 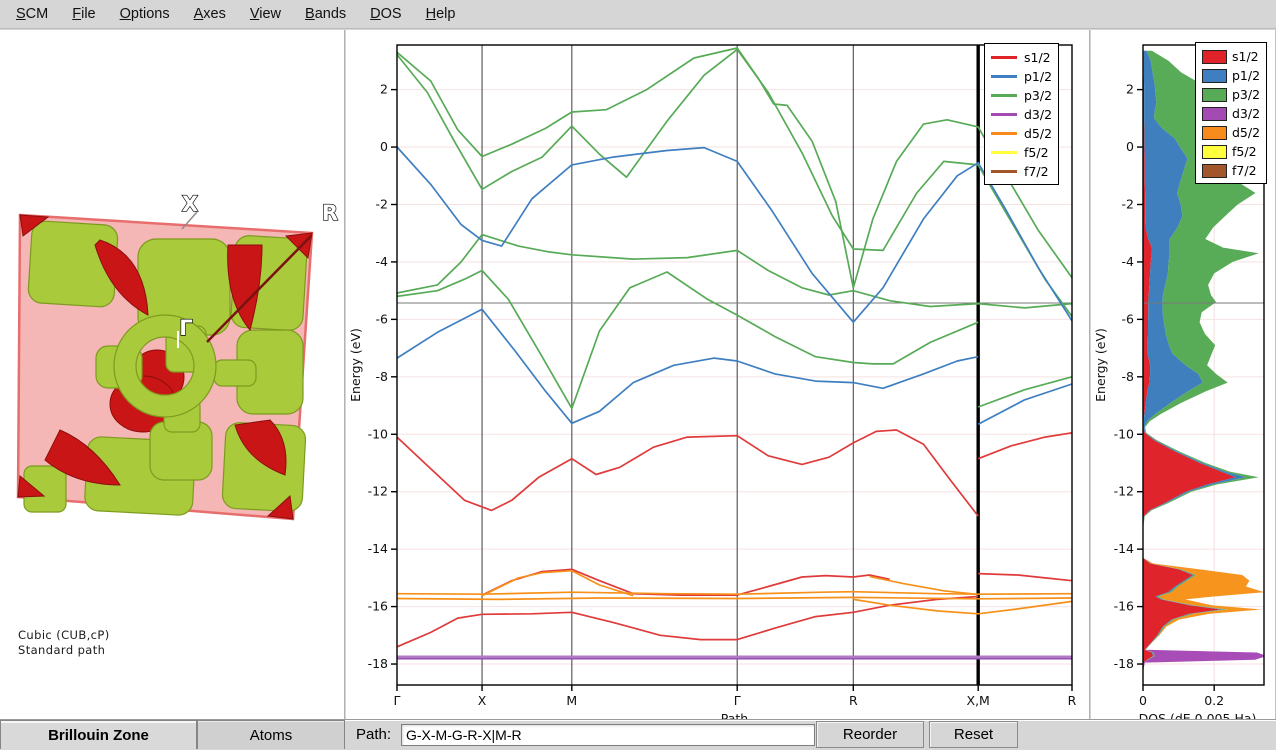 What do you see at coordinates (32, 14) in the screenshot?
I see `menu-scm: SCM` at bounding box center [32, 14].